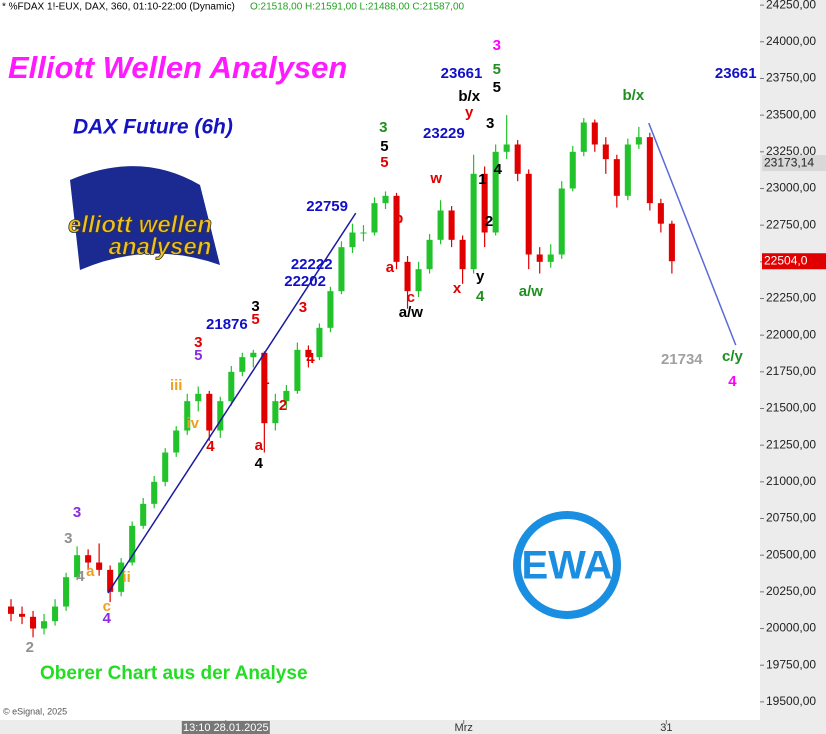 The height and width of the screenshot is (734, 826). I want to click on y-tick-label: 19500,00, so click(791, 701).